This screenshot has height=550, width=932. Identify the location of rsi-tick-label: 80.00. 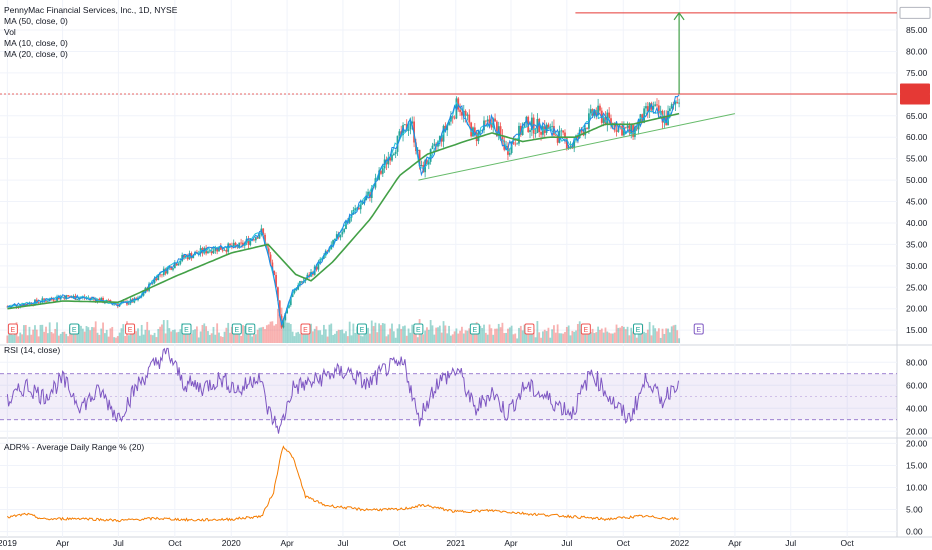
(917, 362).